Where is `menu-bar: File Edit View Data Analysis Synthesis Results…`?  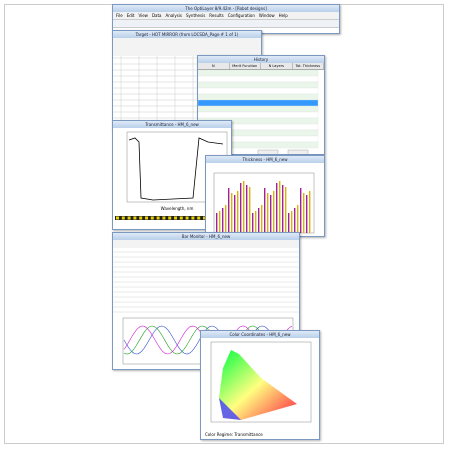
menu-bar: File Edit View Data Analysis Synthesis Results… is located at coordinates (226, 16).